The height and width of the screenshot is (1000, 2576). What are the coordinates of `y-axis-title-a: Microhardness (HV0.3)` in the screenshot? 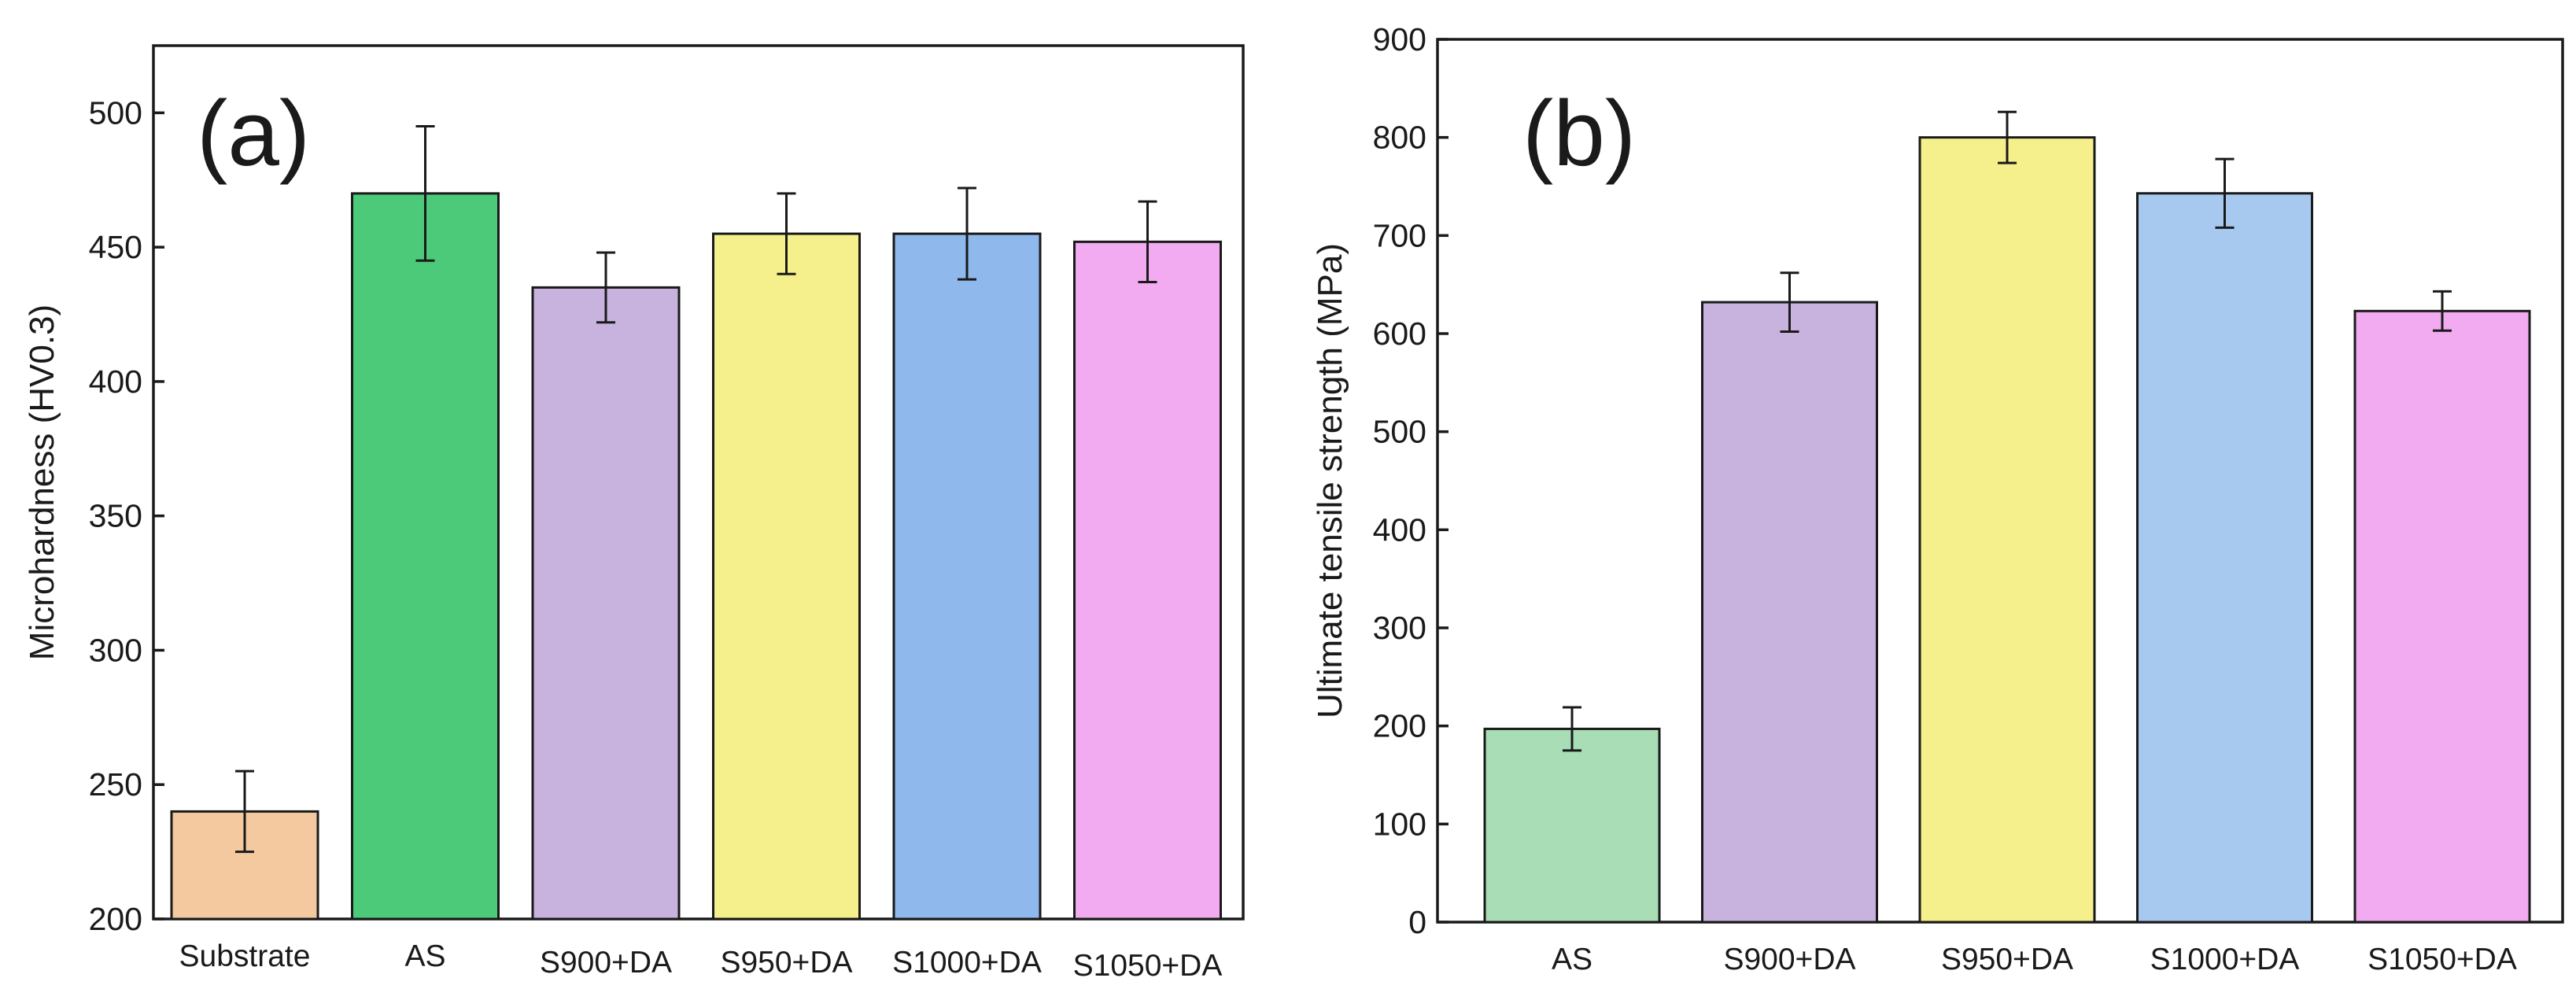 It's located at (42, 482).